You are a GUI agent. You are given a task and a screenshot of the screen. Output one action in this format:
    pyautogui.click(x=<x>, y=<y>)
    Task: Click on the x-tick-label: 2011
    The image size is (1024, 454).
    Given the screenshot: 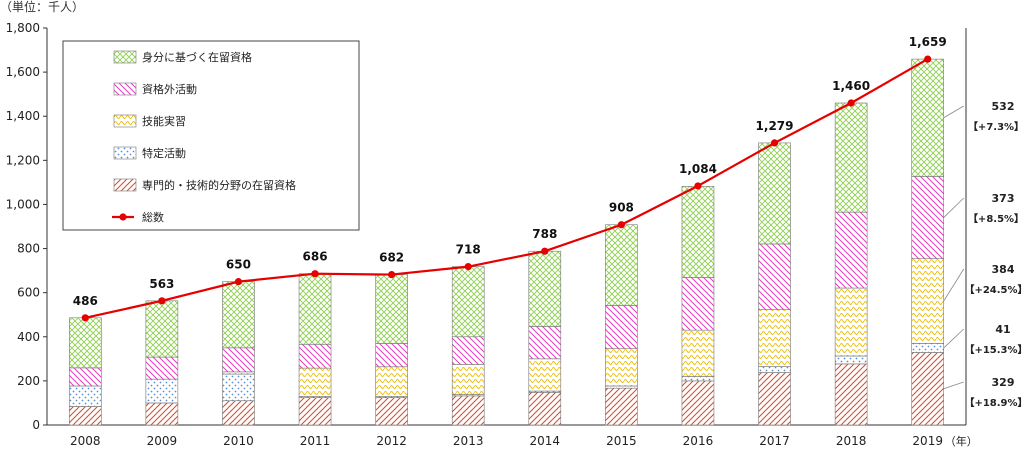 What is the action you would take?
    pyautogui.click(x=315, y=441)
    